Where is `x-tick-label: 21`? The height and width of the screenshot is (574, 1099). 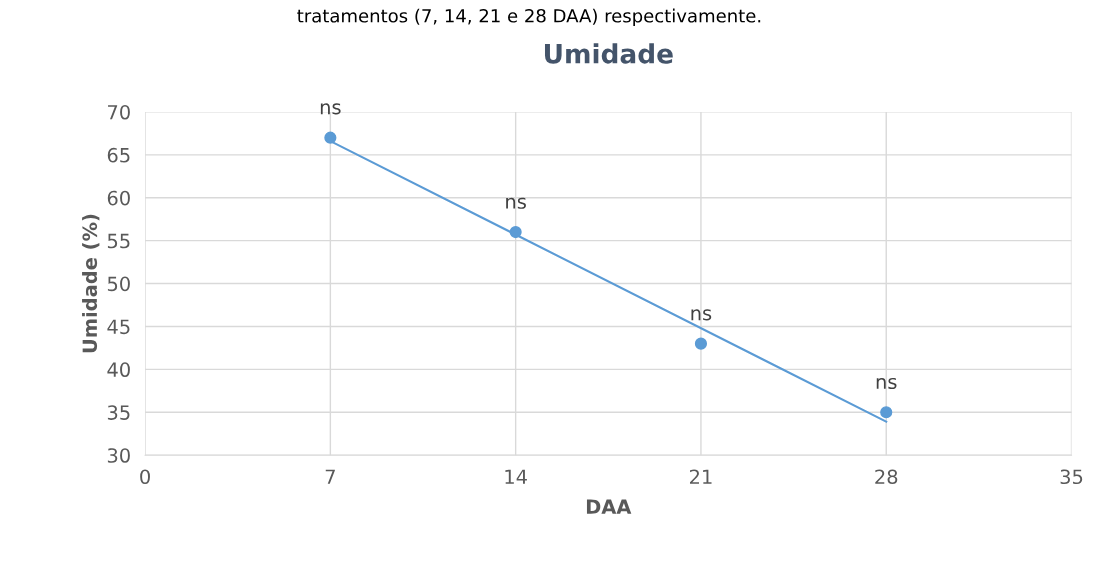 x-tick-label: 21 is located at coordinates (701, 476).